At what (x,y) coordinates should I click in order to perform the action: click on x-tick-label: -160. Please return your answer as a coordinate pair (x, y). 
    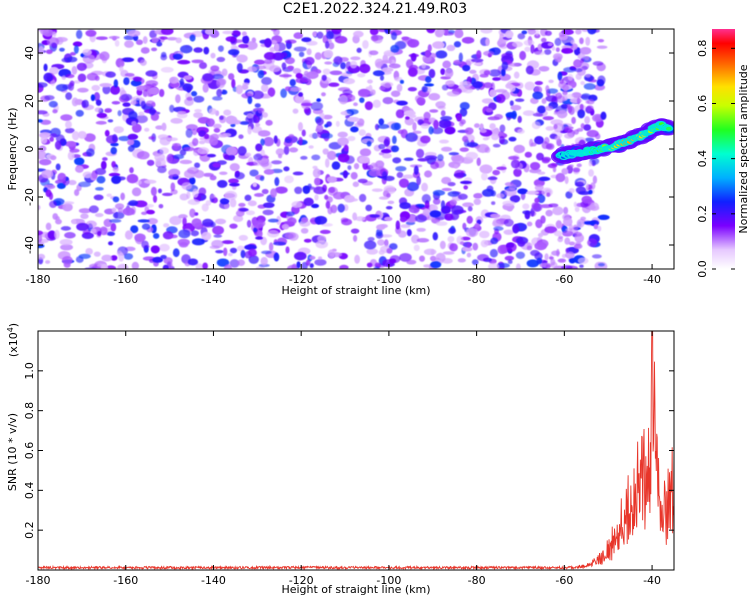
    Looking at the image, I should click on (125, 580).